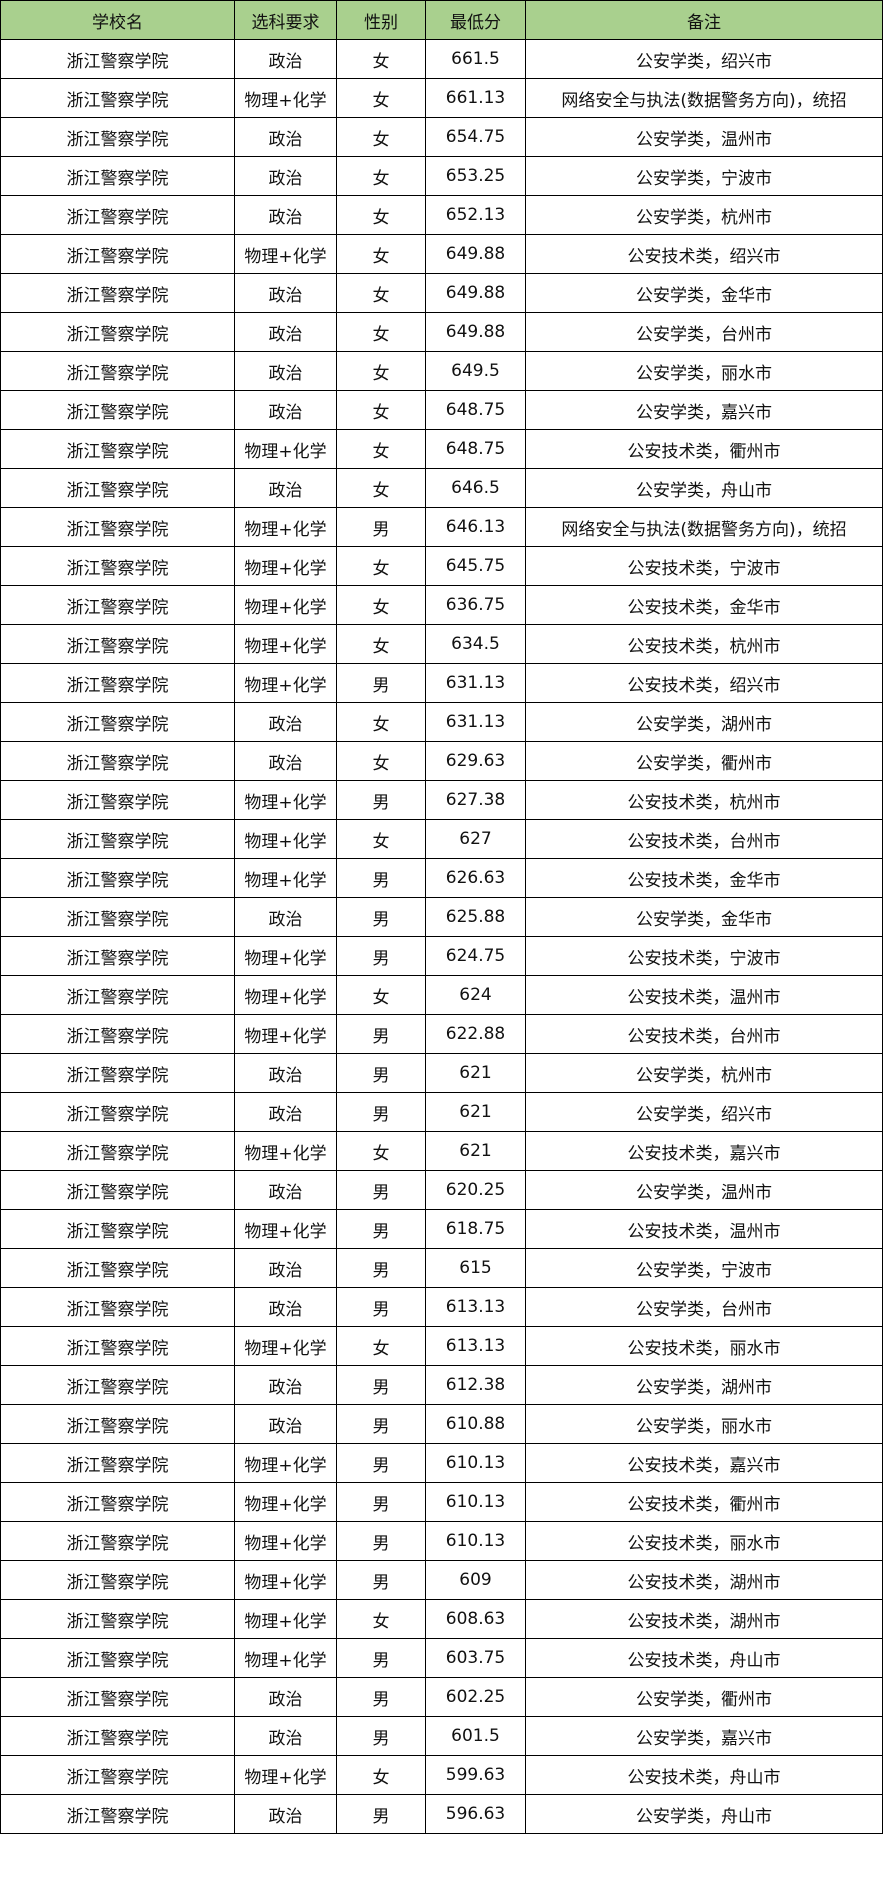 The height and width of the screenshot is (1881, 883). Describe the element at coordinates (475, 956) in the screenshot. I see `cell-min-score: 624.75` at that location.